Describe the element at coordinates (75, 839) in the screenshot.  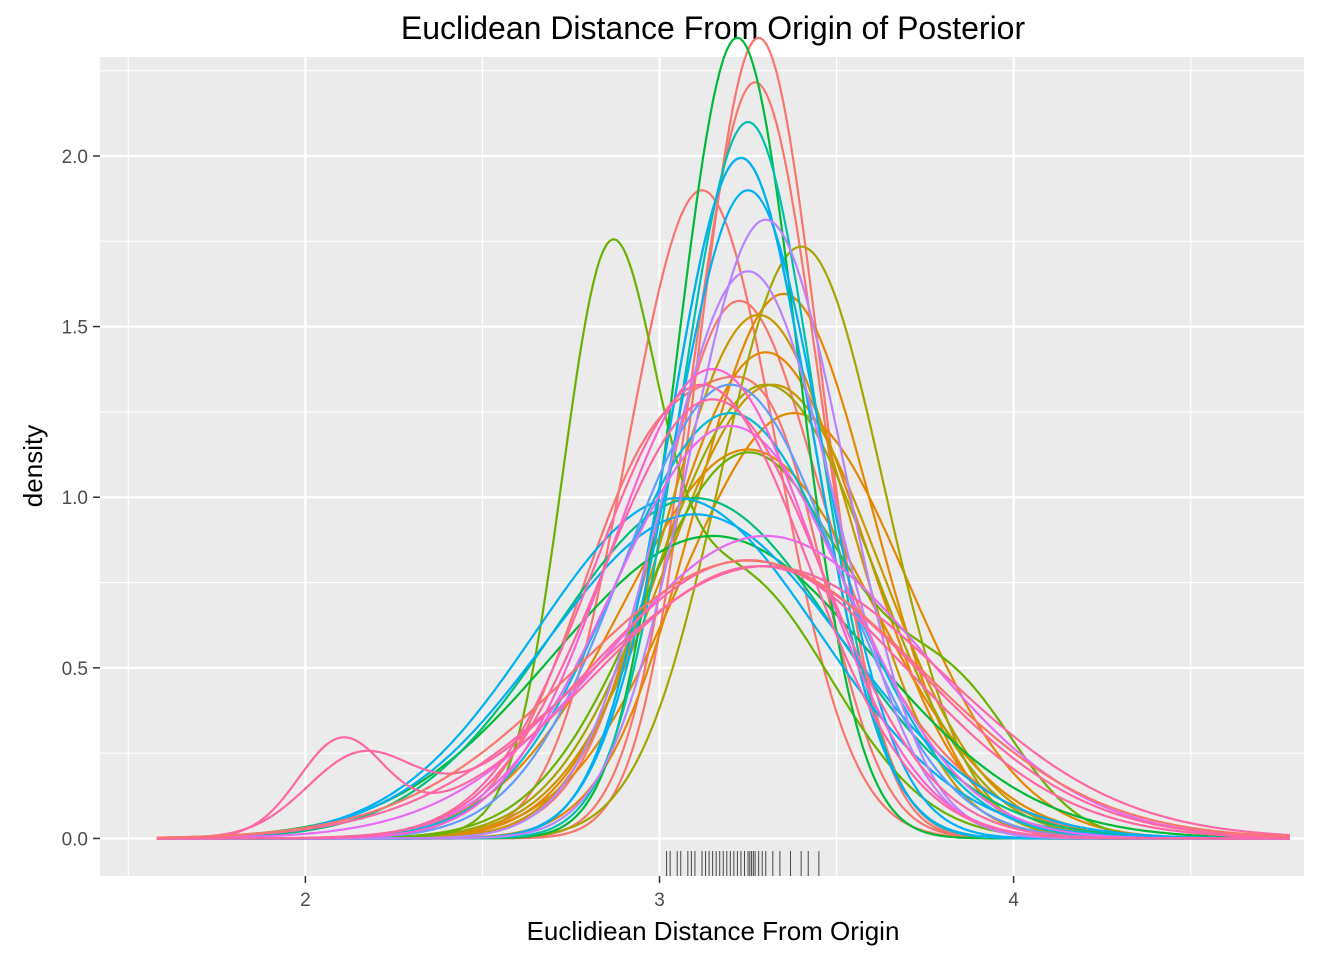
I see `y-tick-label: 0.0` at that location.